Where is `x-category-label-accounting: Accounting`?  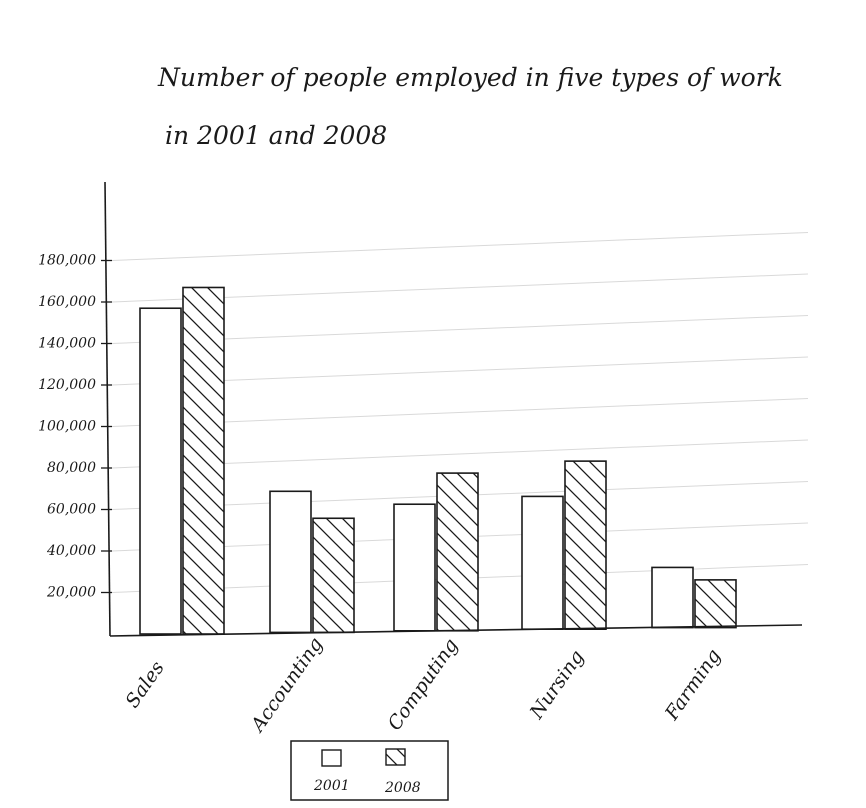
x-category-label-accounting: Accounting is located at coordinates (287, 686).